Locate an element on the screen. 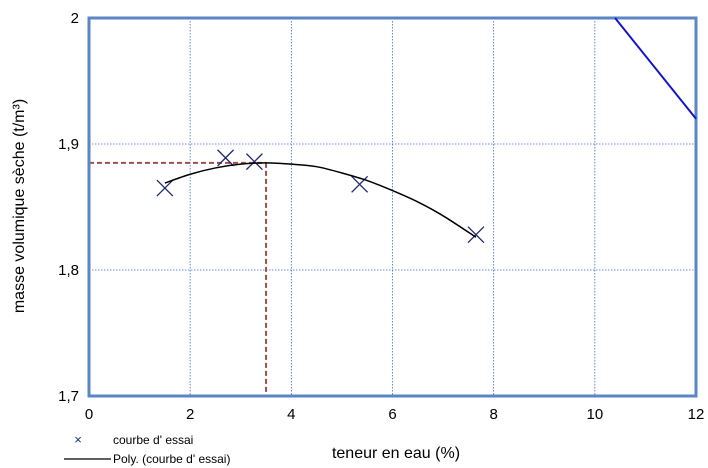 The width and height of the screenshot is (708, 468). x-tick-label: 0 is located at coordinates (89, 414).